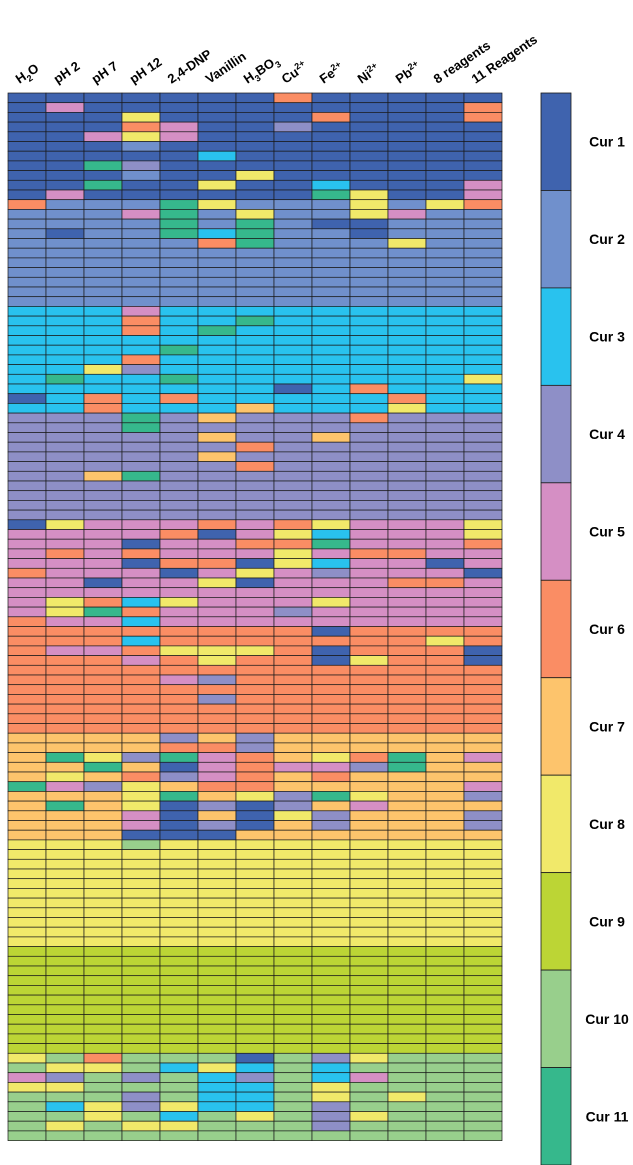 The width and height of the screenshot is (633, 1165). I want to click on legend-label: Cur 7, so click(607, 726).